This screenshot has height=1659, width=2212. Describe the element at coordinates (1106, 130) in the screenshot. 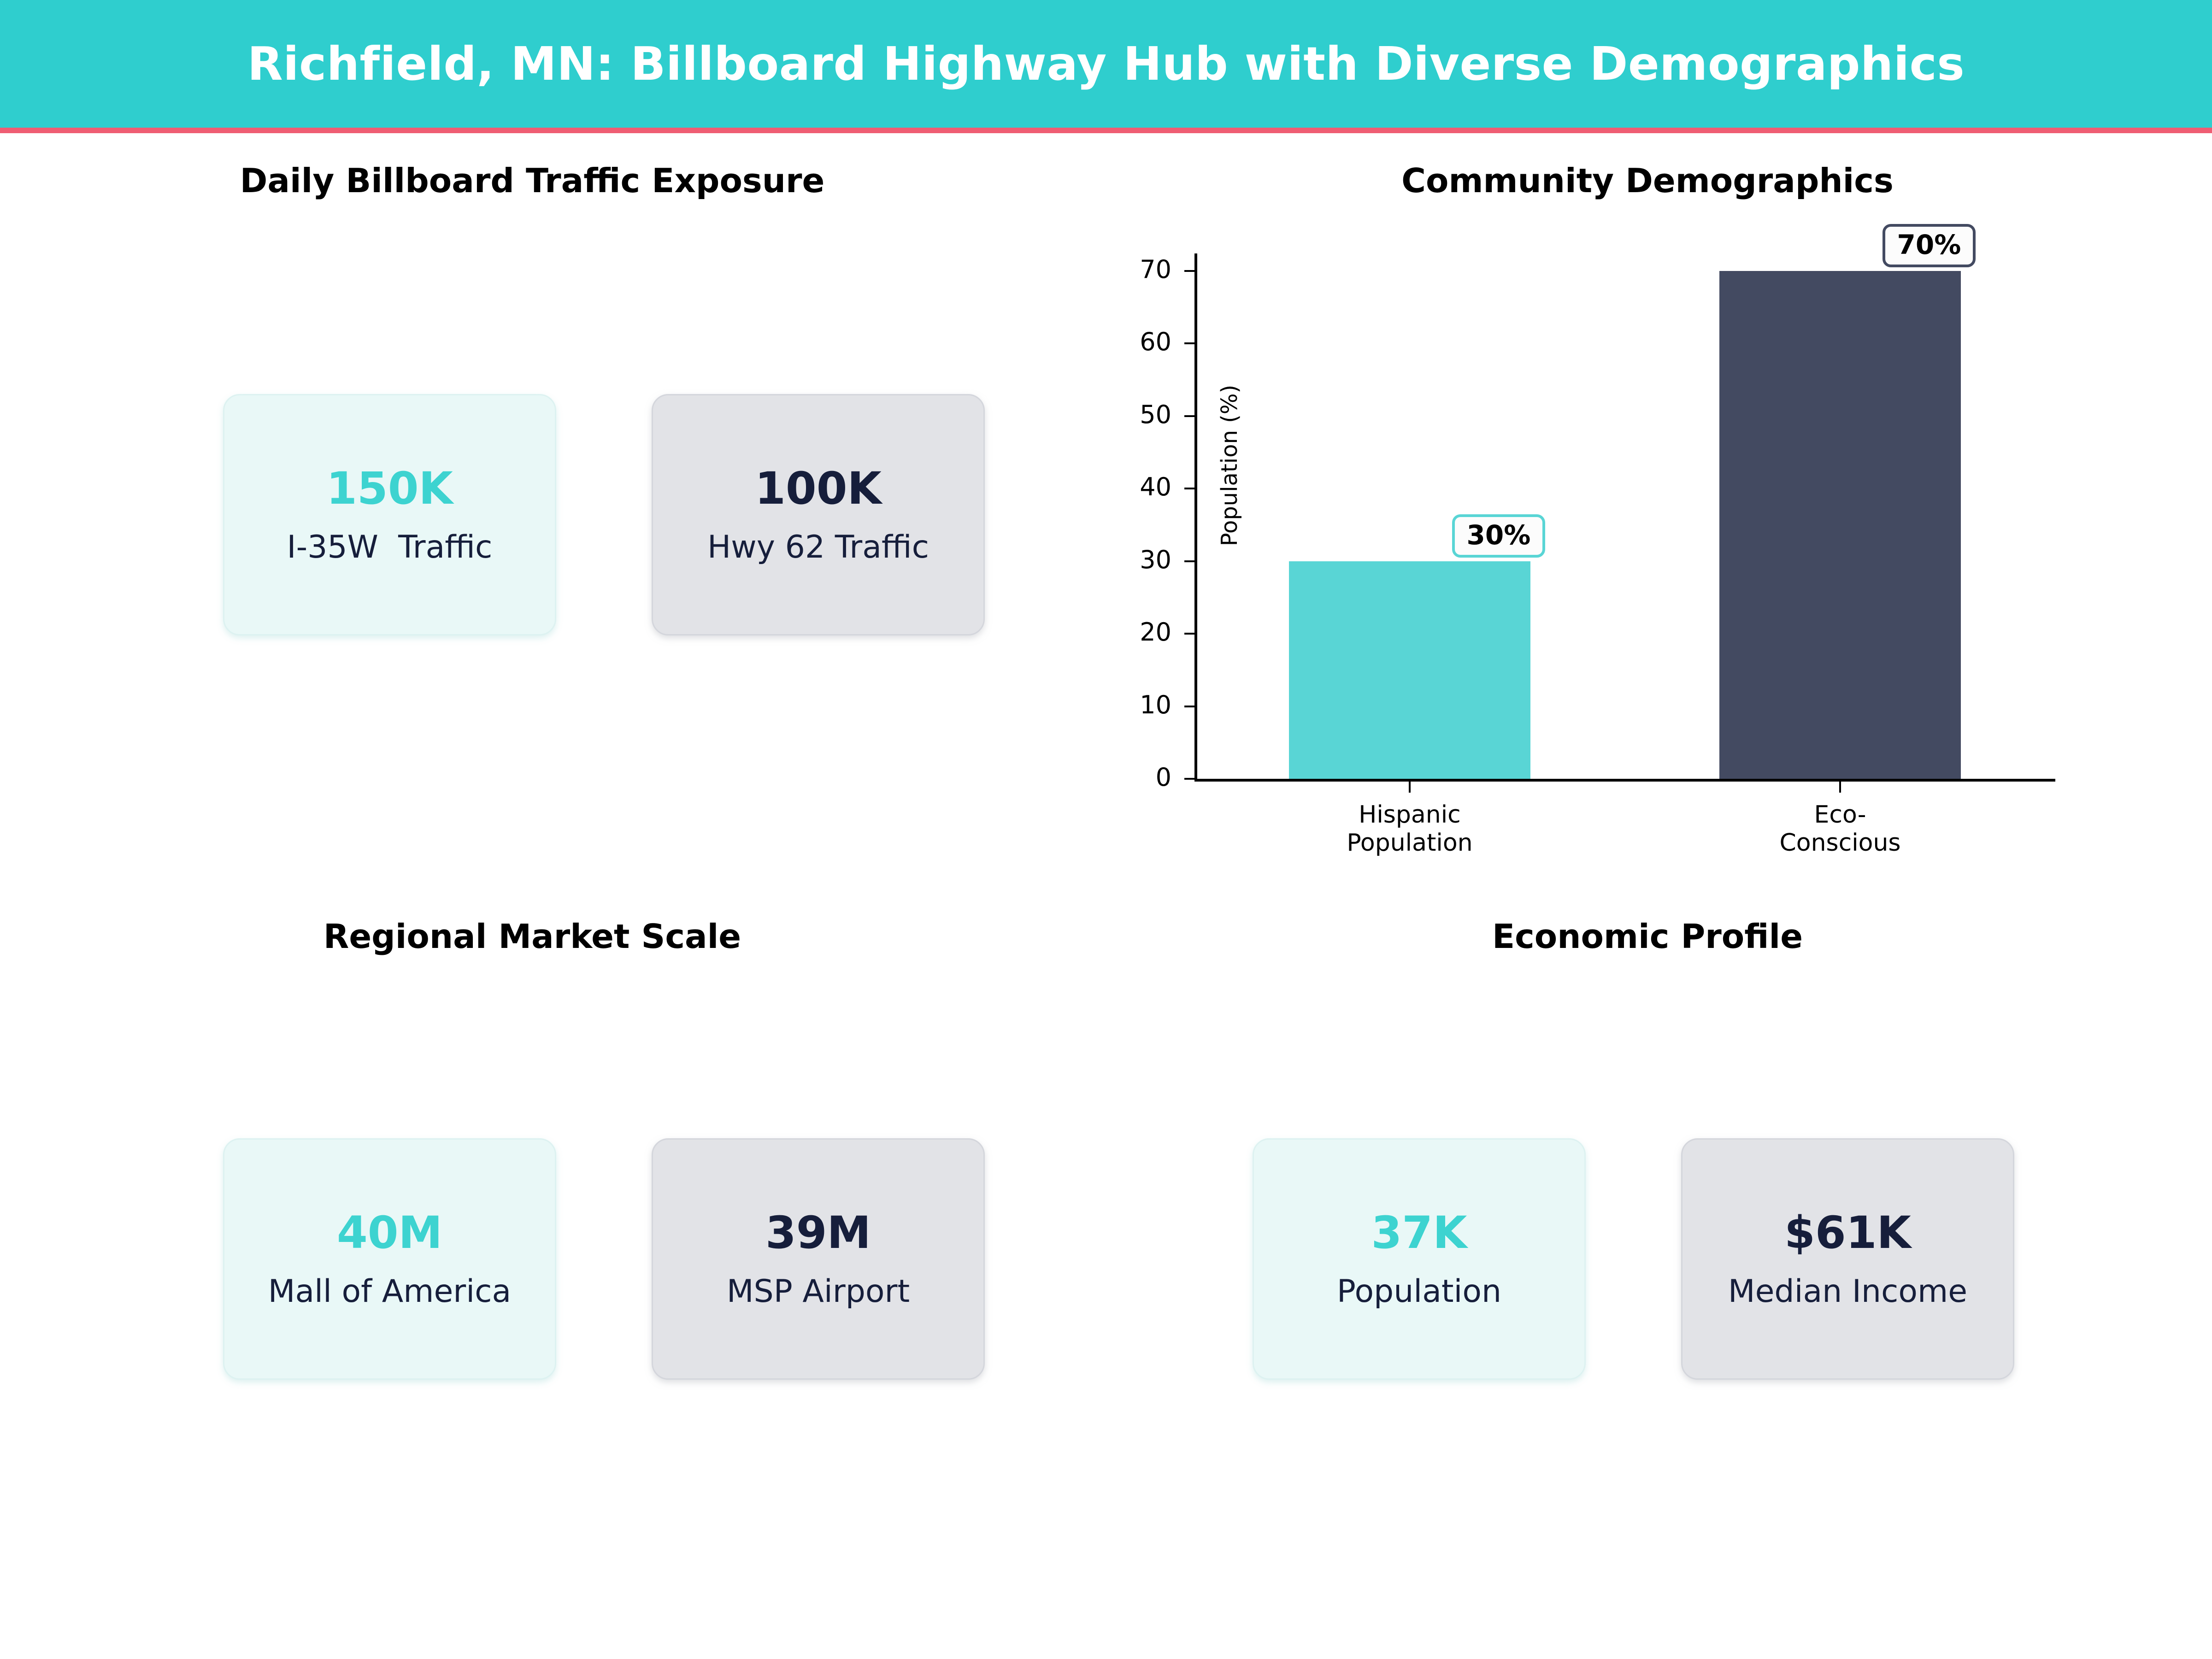

I see `header-accent-stripe` at that location.